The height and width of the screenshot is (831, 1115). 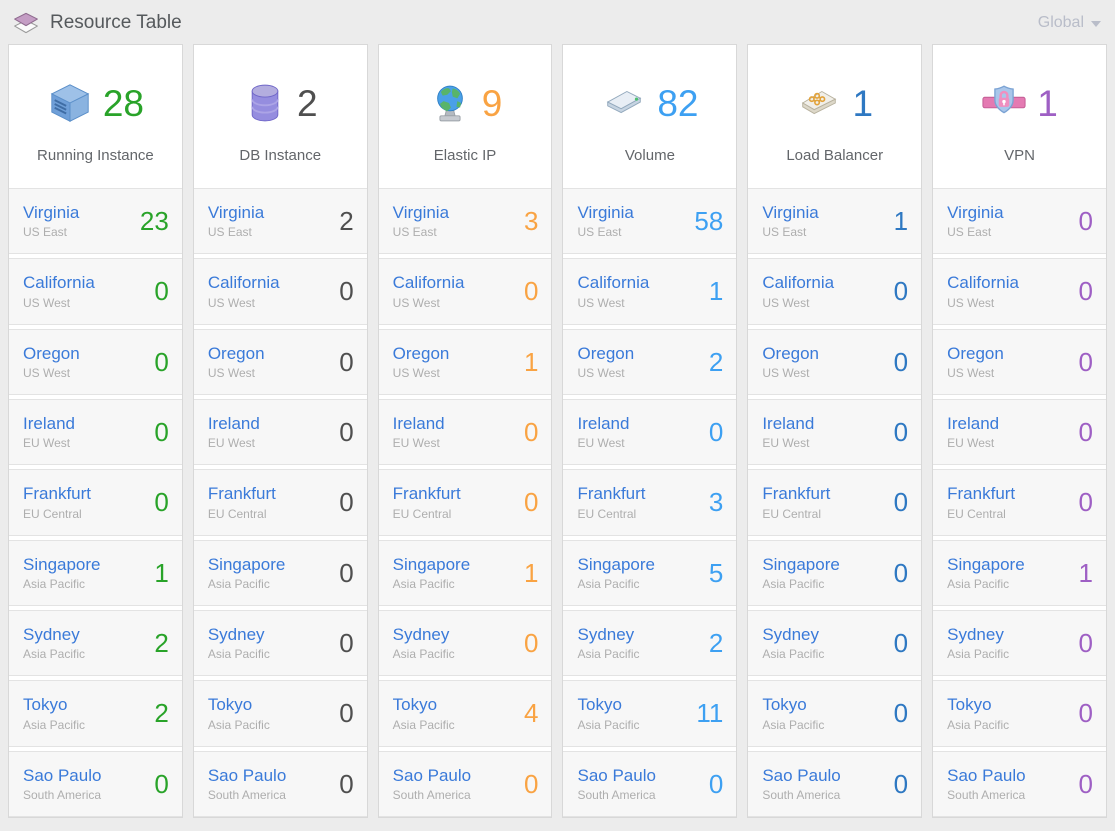 What do you see at coordinates (650, 572) in the screenshot?
I see `region-row-volume-5: Singapore Asia Pacific 5` at bounding box center [650, 572].